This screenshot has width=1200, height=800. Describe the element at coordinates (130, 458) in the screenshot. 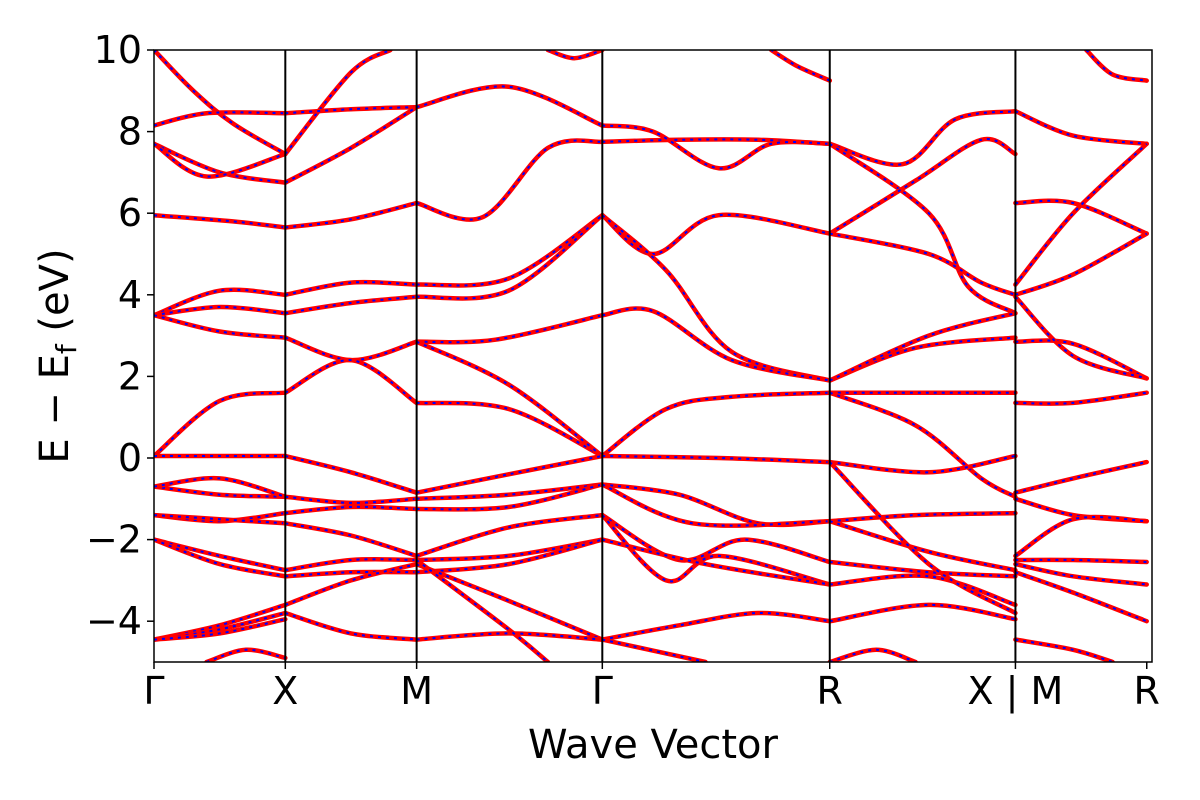

I see `y-tick-label-5: 0` at that location.